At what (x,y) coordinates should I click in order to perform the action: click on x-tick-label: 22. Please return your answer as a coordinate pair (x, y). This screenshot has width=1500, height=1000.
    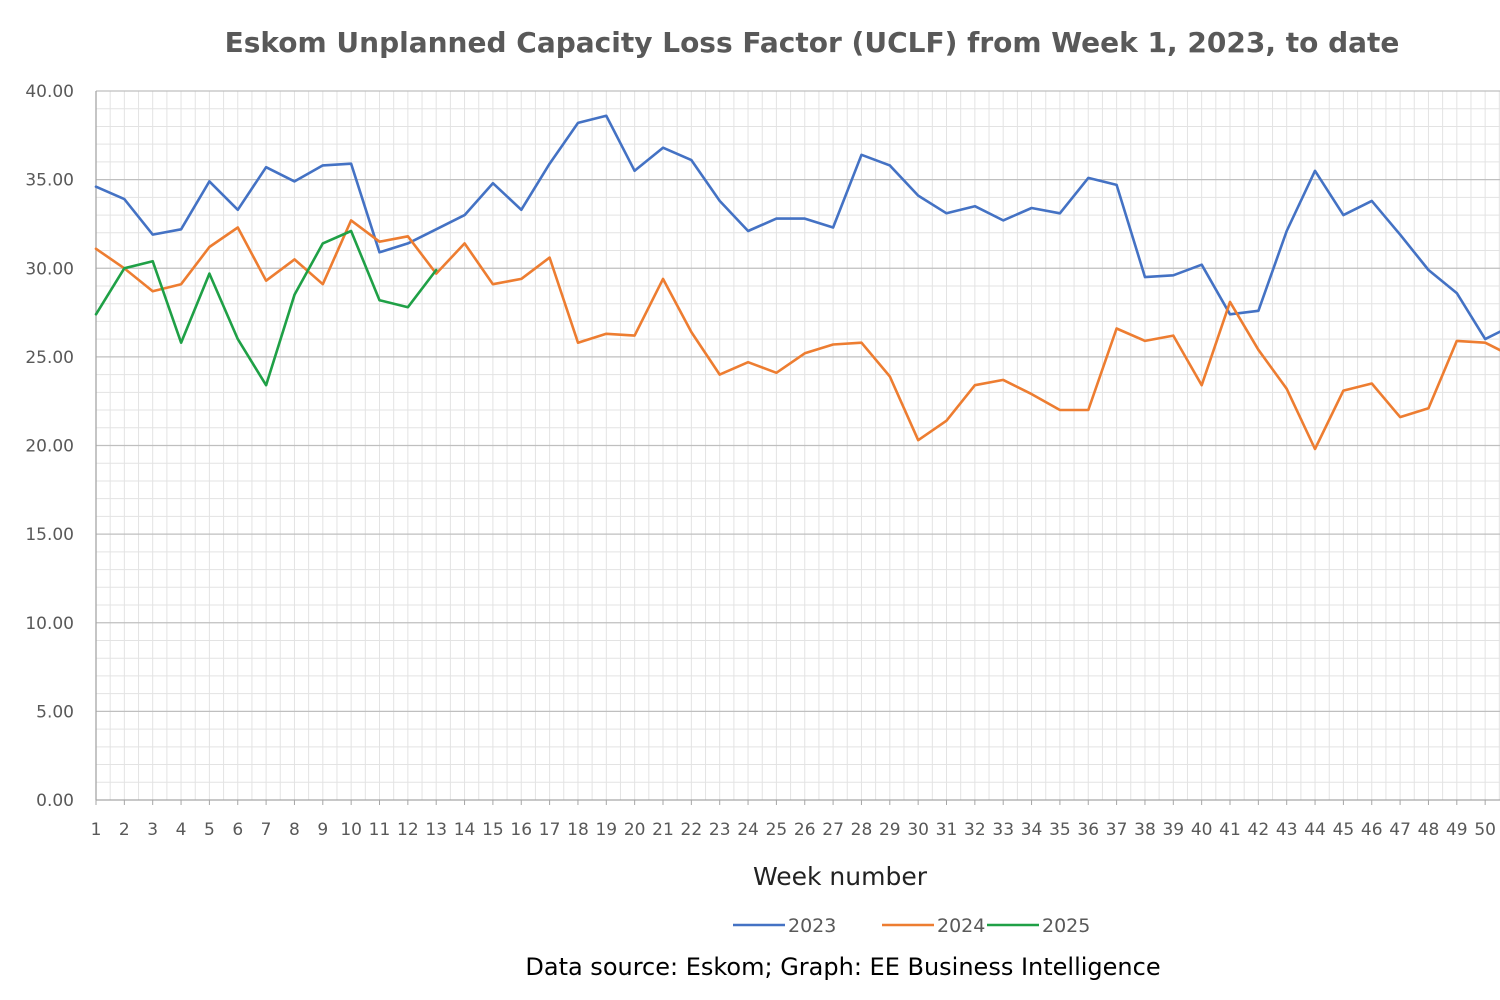
    Looking at the image, I should click on (692, 830).